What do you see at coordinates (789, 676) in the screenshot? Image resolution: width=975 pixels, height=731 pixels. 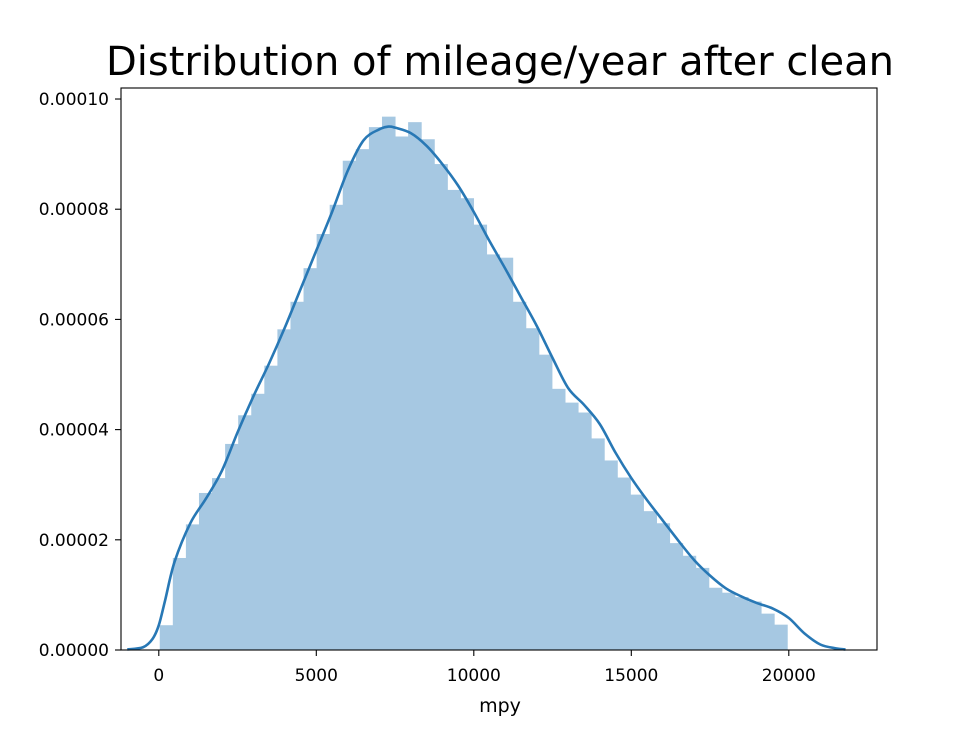 I see `x-tick-label: 20000` at bounding box center [789, 676].